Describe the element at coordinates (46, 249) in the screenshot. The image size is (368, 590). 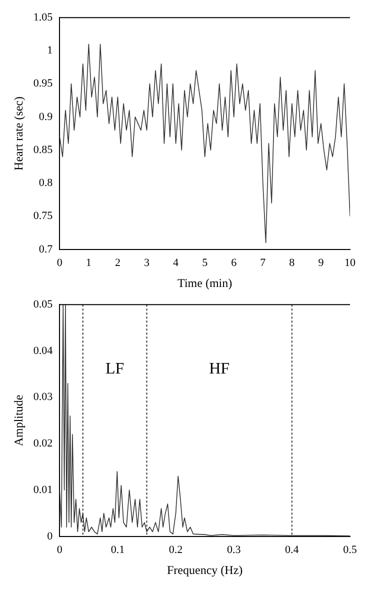
I see `y-tick-label: 0.7` at that location.